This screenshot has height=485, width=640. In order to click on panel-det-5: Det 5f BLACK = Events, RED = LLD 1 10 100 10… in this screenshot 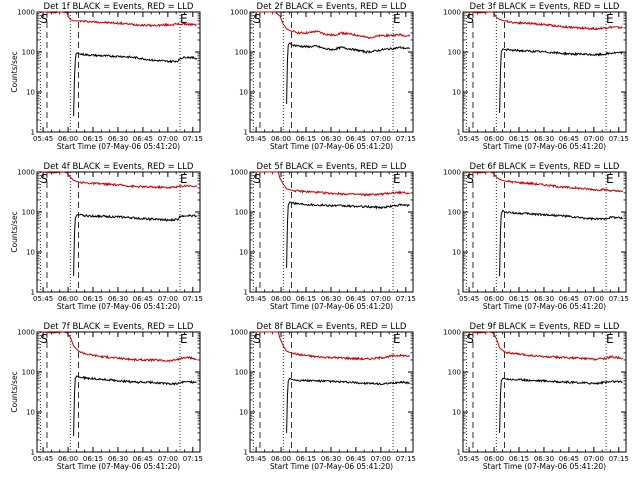, I will do `click(323, 236)`.